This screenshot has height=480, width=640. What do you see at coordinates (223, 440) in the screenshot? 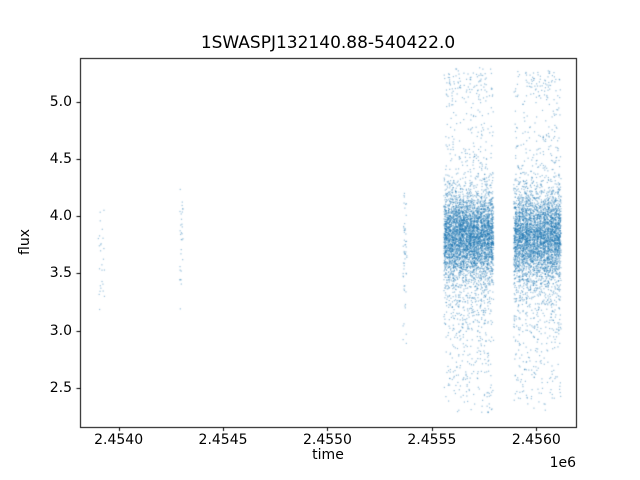
I see `x-tick-label: 2.4545` at bounding box center [223, 440].